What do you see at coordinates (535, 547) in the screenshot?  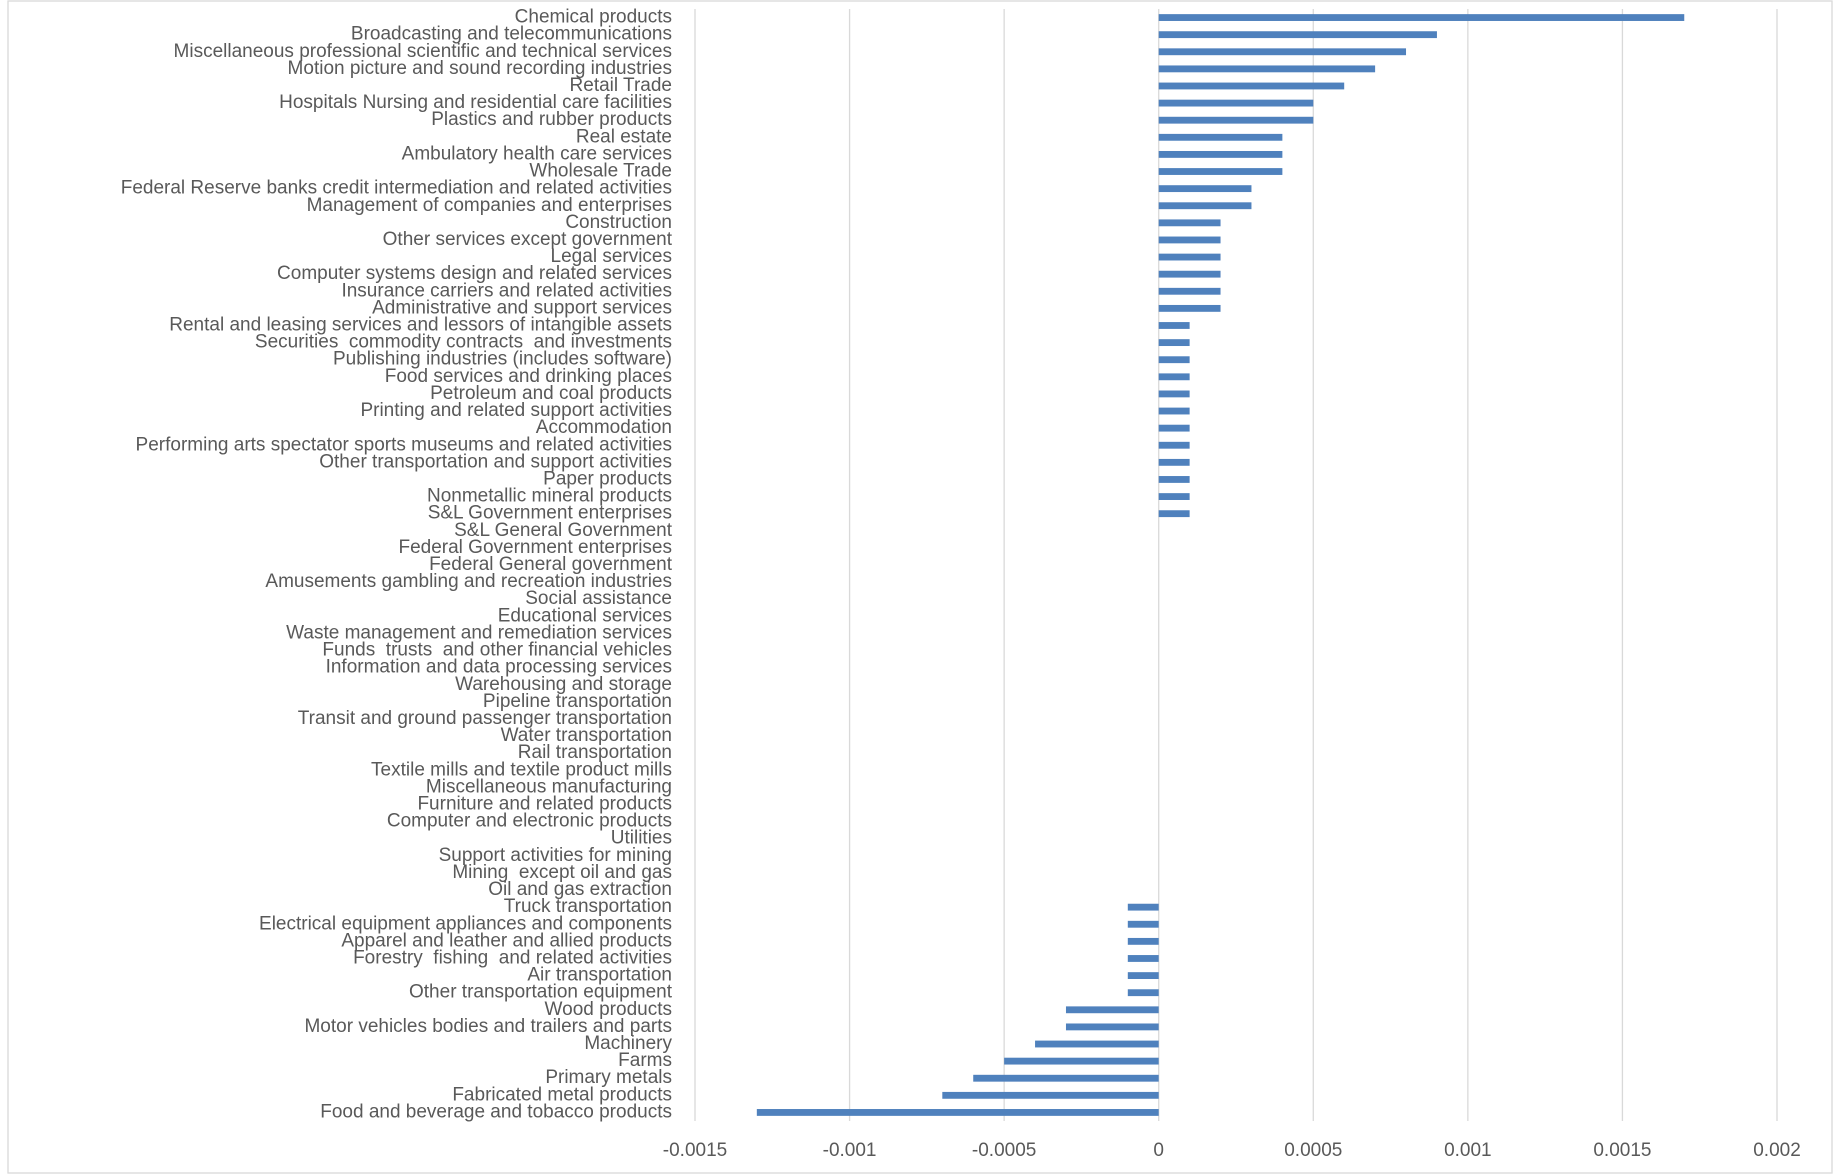 I see `y-tick-label: Federal Government enterprises` at bounding box center [535, 547].